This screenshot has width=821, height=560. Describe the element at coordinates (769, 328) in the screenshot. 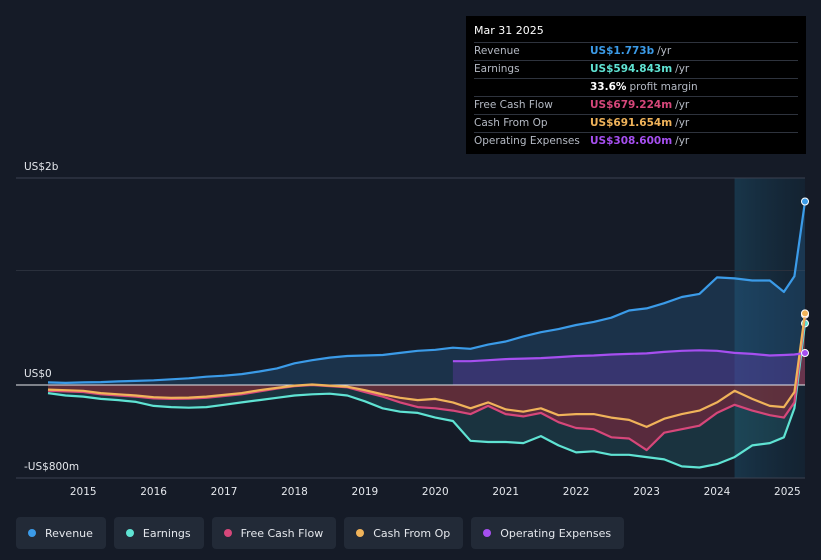

I see `highlight-band` at that location.